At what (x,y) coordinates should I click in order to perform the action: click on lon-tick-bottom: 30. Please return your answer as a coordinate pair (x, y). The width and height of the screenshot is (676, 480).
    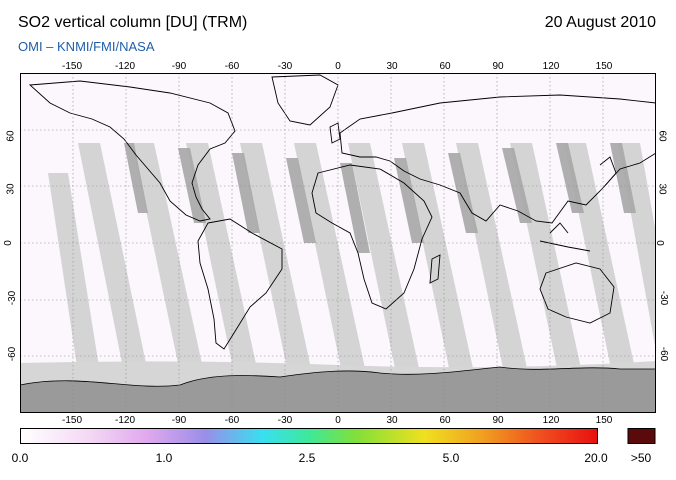
    Looking at the image, I should click on (392, 420).